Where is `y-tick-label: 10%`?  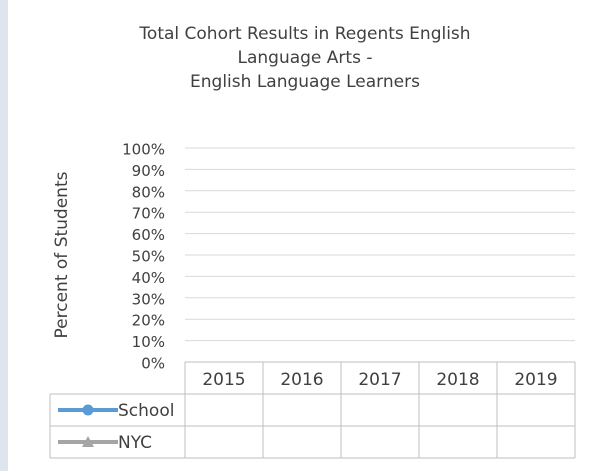 y-tick-label: 10% is located at coordinates (148, 342).